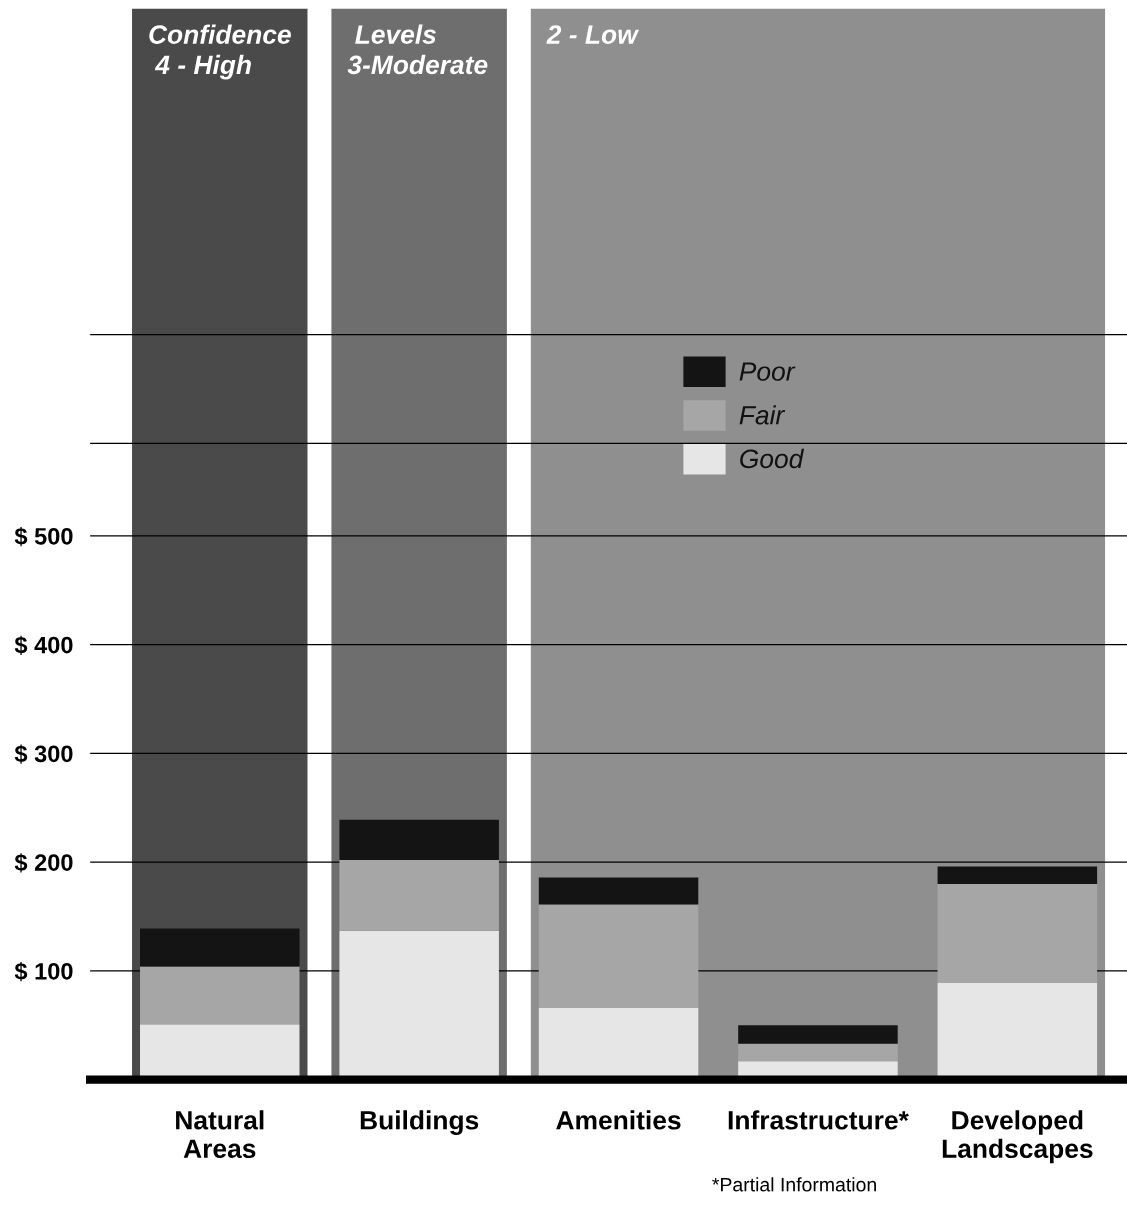 Image resolution: width=1127 pixels, height=1205 pixels. What do you see at coordinates (593, 34) in the screenshot?
I see `band-label: 2 - Low` at bounding box center [593, 34].